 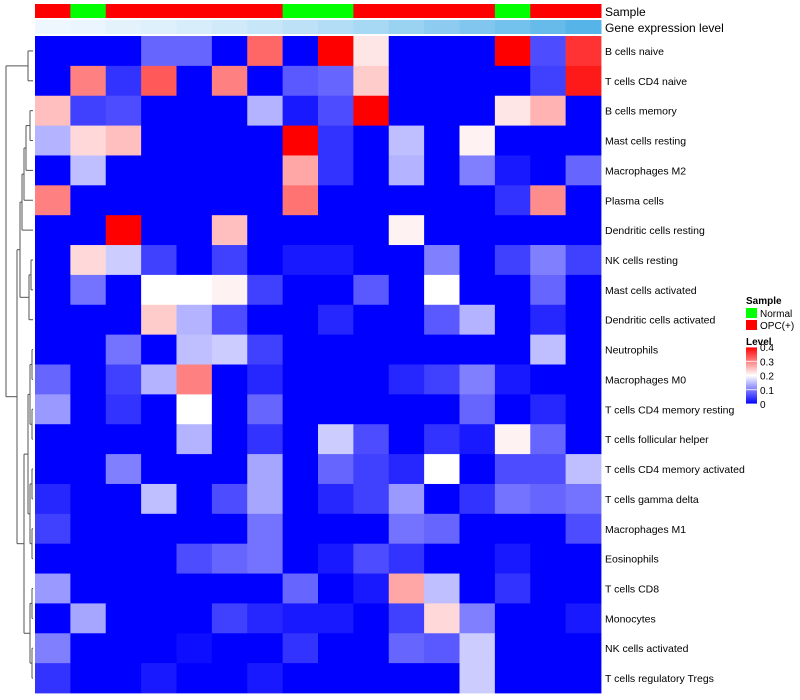 I want to click on row-label: Mast cells resting, so click(x=645, y=142).